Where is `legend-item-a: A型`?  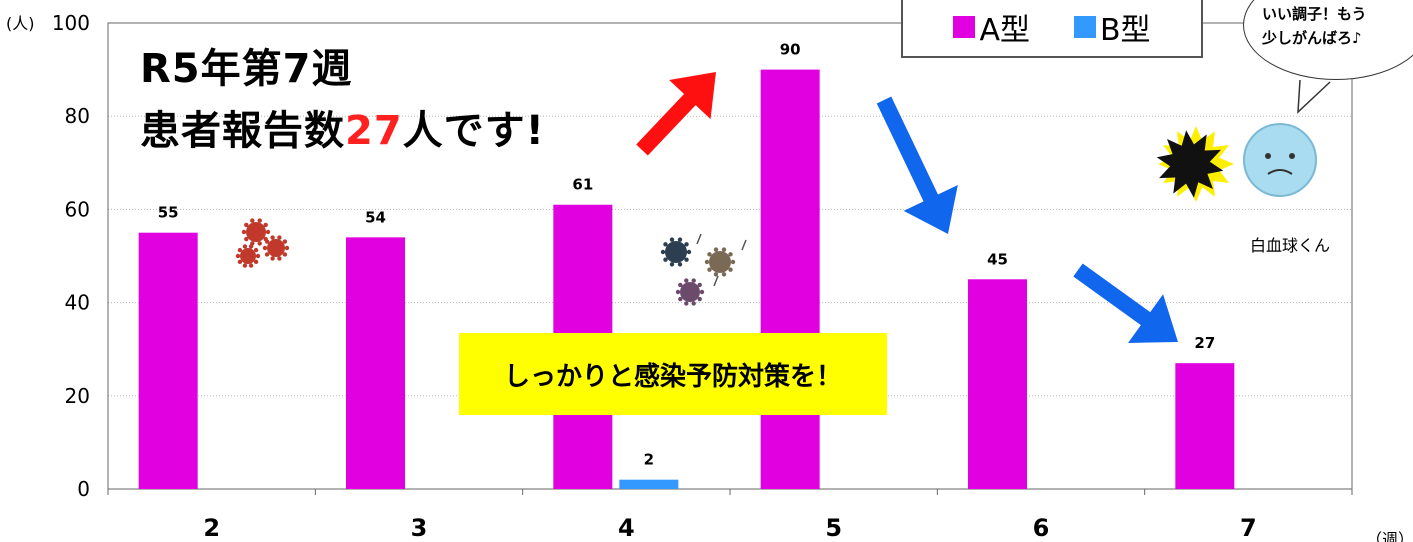
legend-item-a: A型 is located at coordinates (991, 27).